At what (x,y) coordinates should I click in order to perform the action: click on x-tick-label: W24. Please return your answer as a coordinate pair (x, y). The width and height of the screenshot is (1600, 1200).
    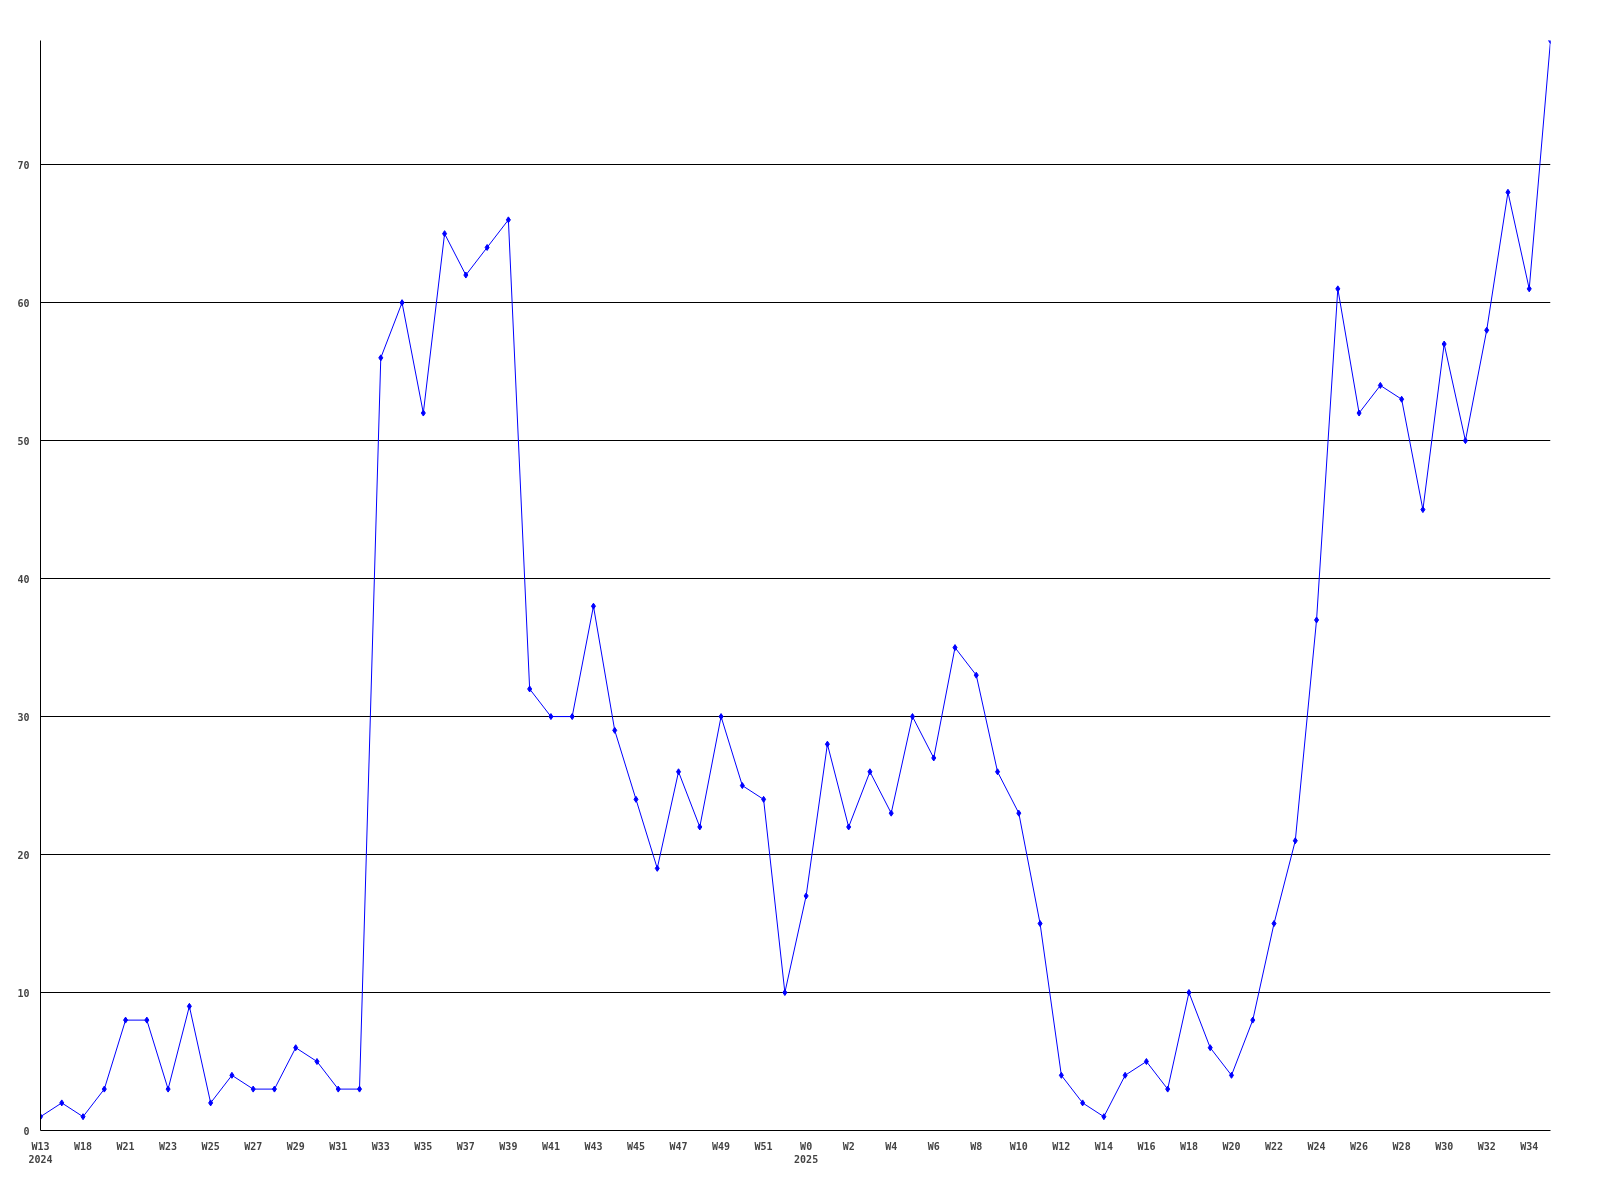
    Looking at the image, I should click on (1316, 1146).